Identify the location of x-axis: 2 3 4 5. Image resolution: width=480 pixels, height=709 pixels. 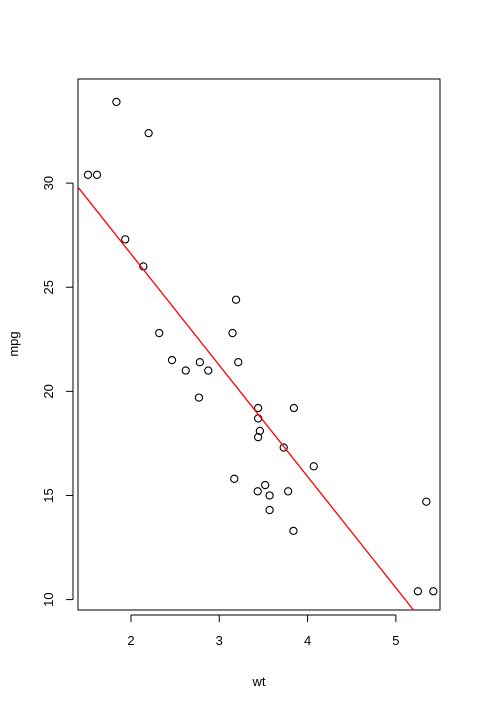
(263, 631).